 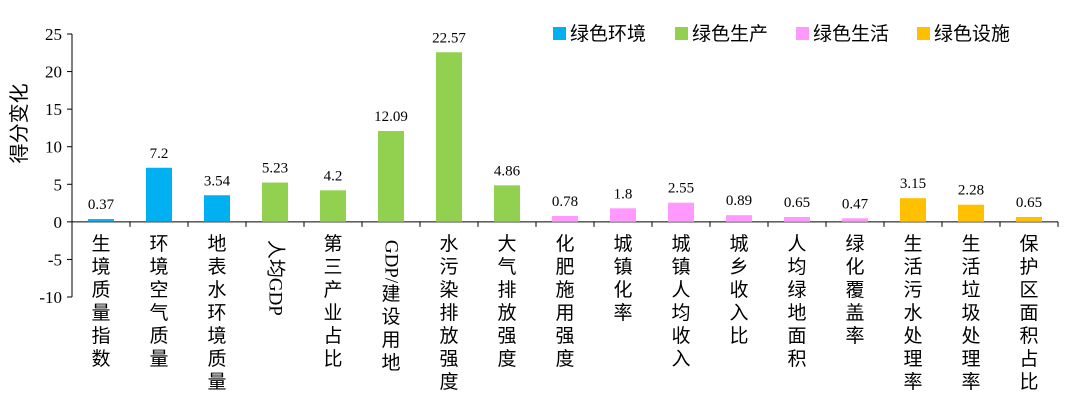 What do you see at coordinates (738, 267) in the screenshot?
I see `category-label-char: 乡` at bounding box center [738, 267].